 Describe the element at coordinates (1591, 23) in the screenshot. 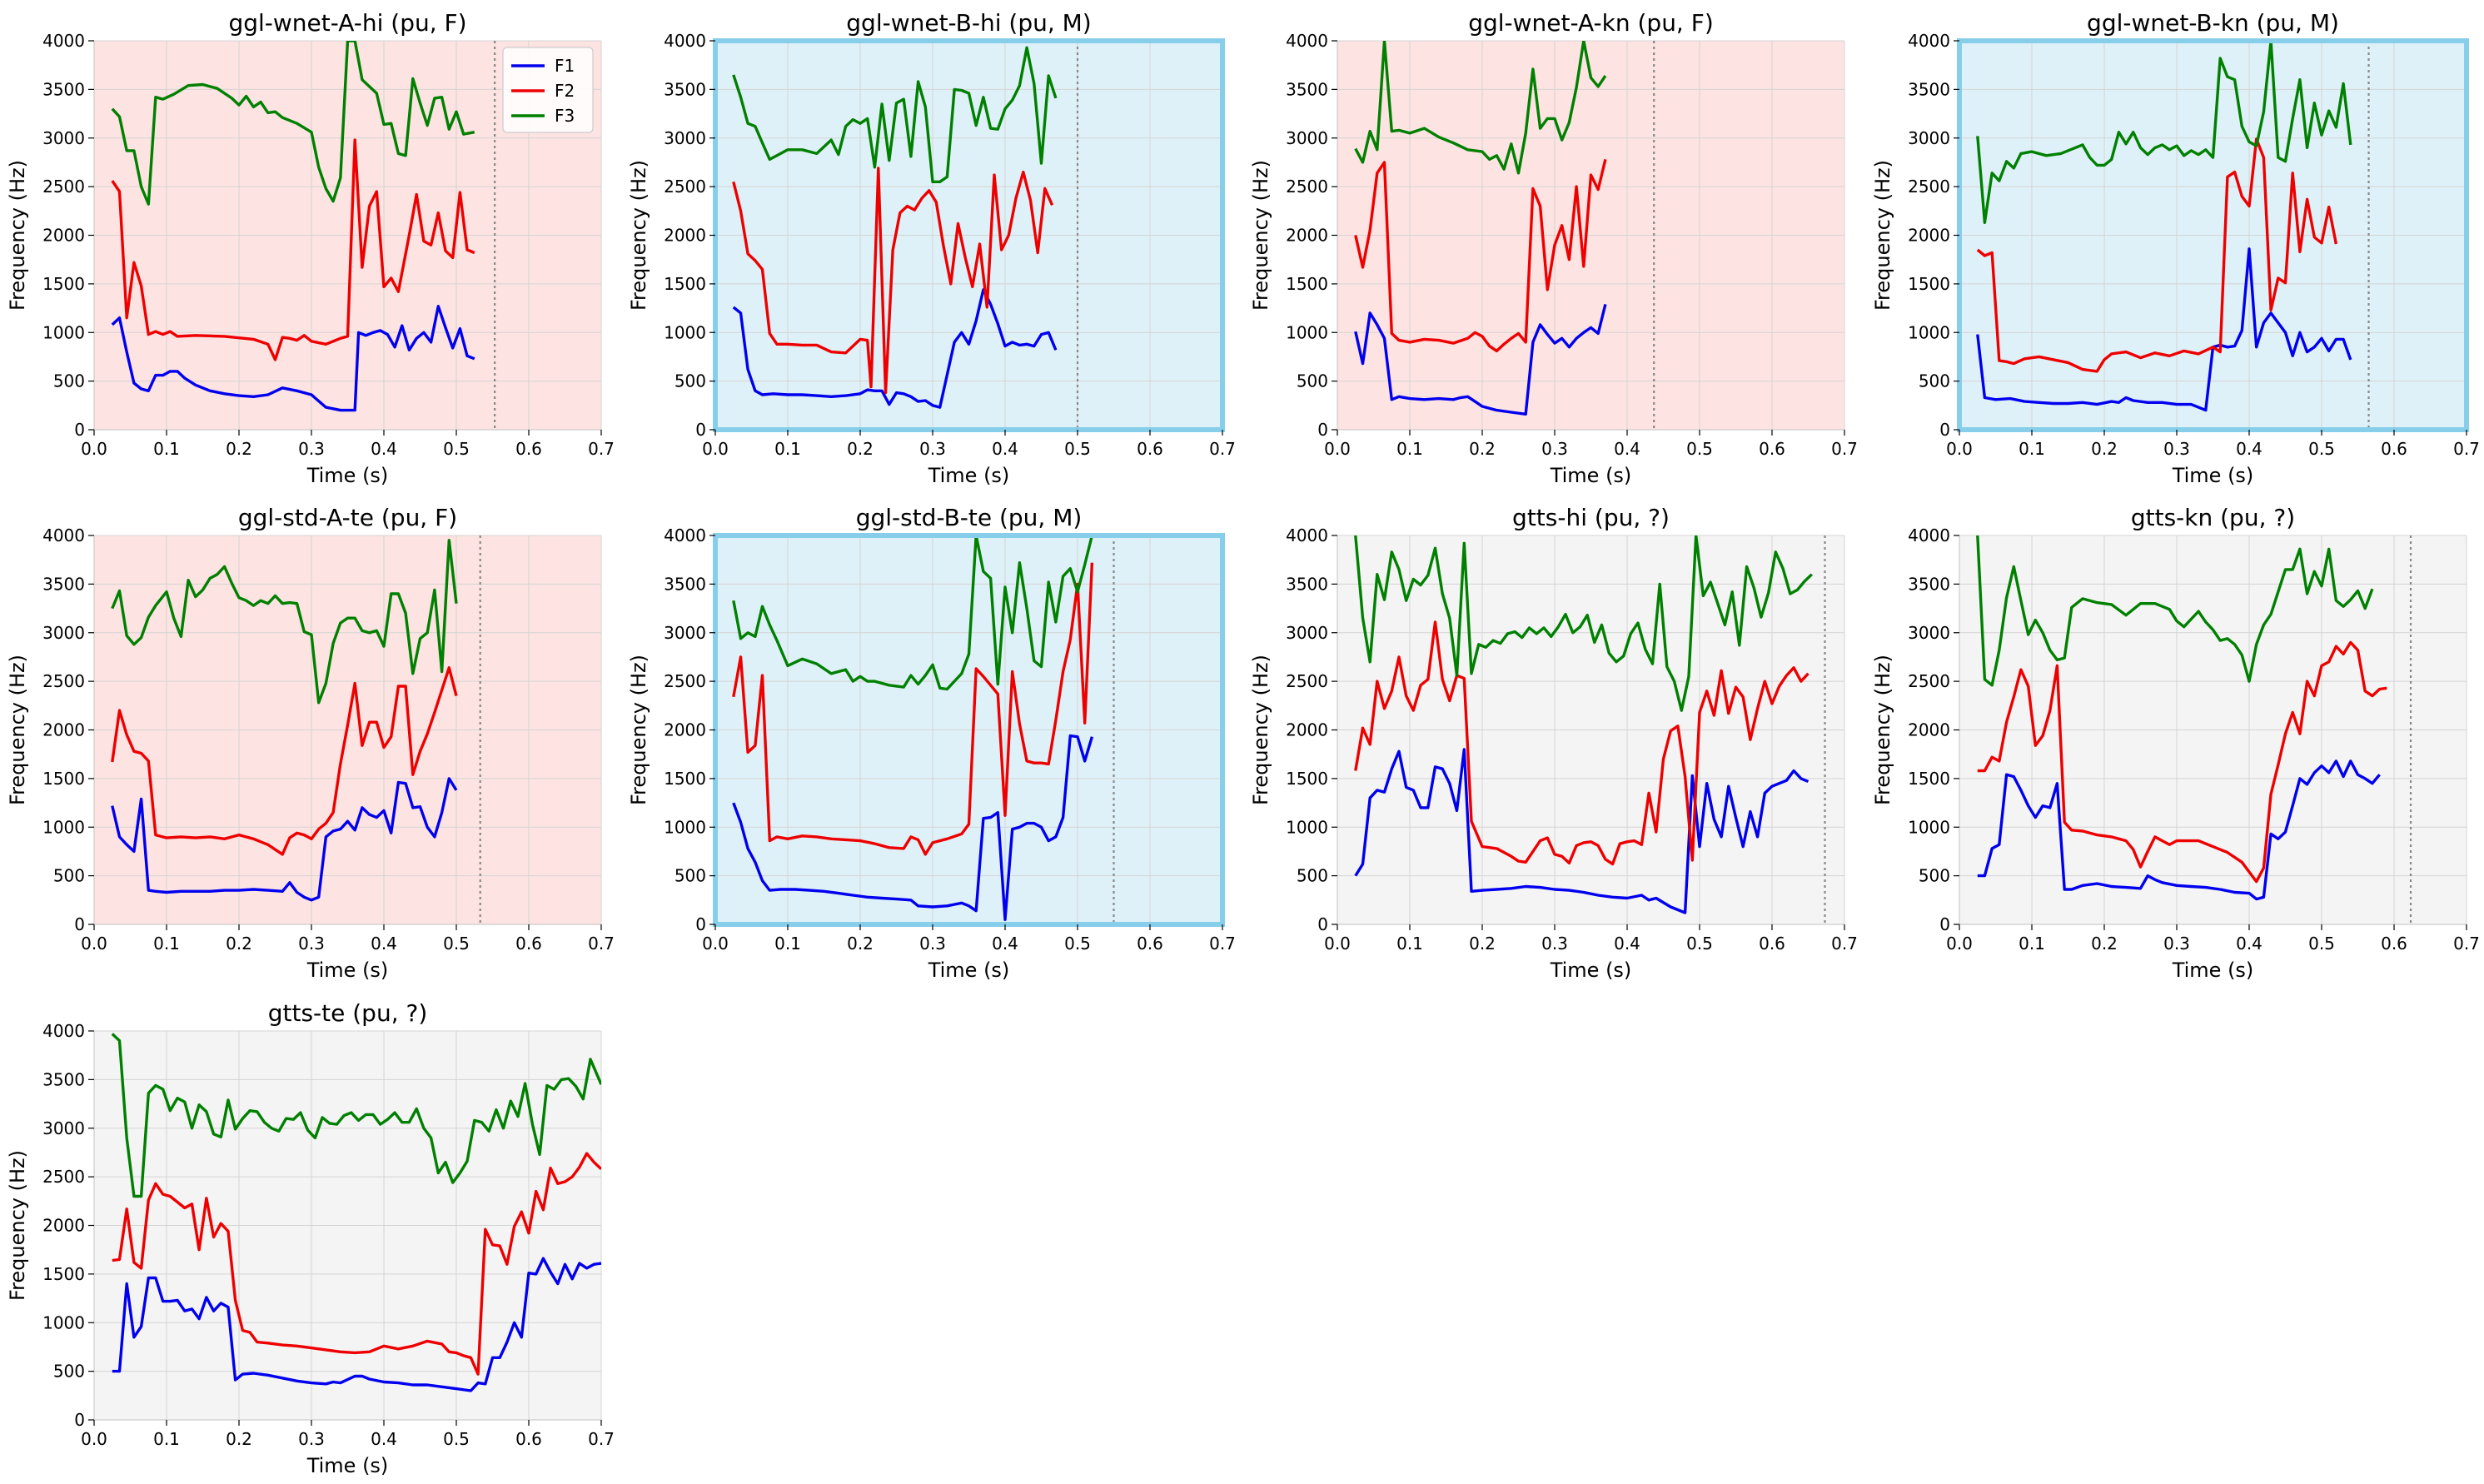

I see `chart-title: ggl-wnet-A-kn (pu, F)` at that location.